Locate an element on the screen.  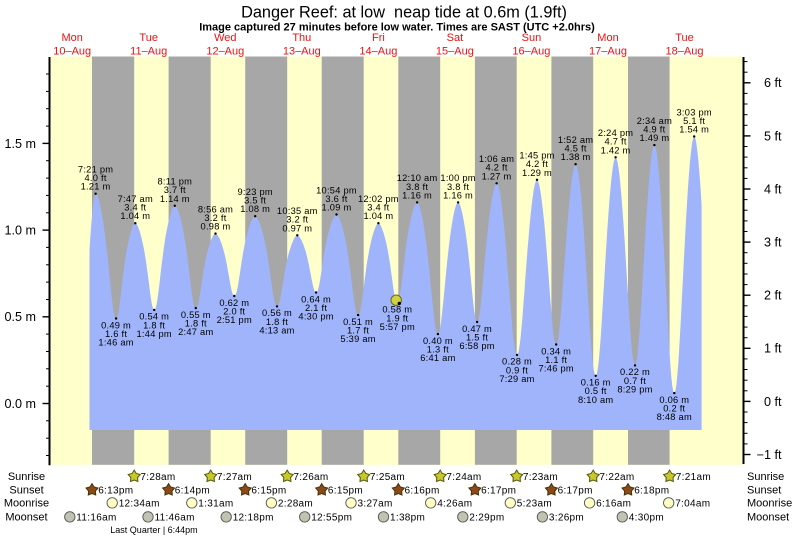
svg-text: 2:34 am is located at coordinates (654, 121).